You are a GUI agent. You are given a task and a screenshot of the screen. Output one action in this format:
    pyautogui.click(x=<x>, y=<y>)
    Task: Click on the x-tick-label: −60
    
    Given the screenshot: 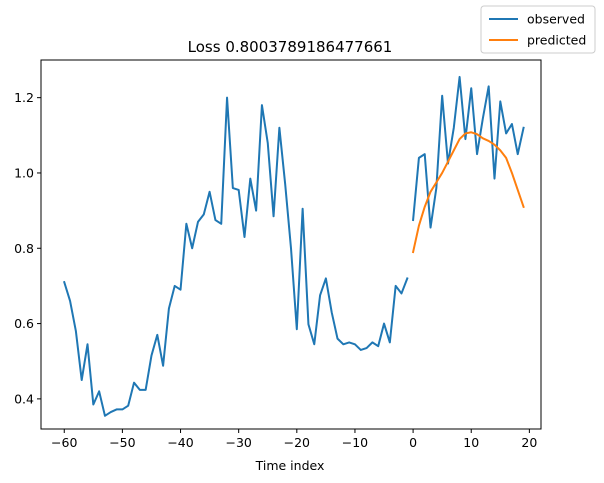 What is the action you would take?
    pyautogui.click(x=64, y=442)
    